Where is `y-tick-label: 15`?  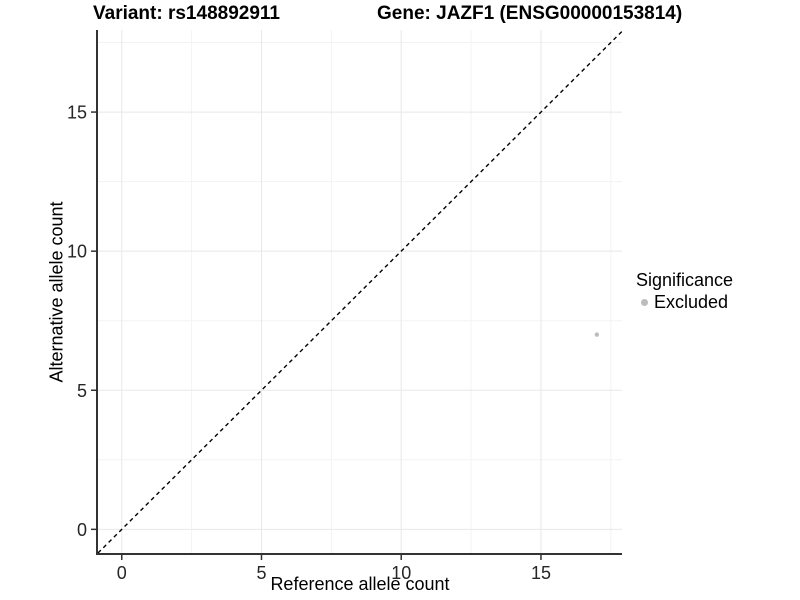 y-tick-label: 15 is located at coordinates (77, 113).